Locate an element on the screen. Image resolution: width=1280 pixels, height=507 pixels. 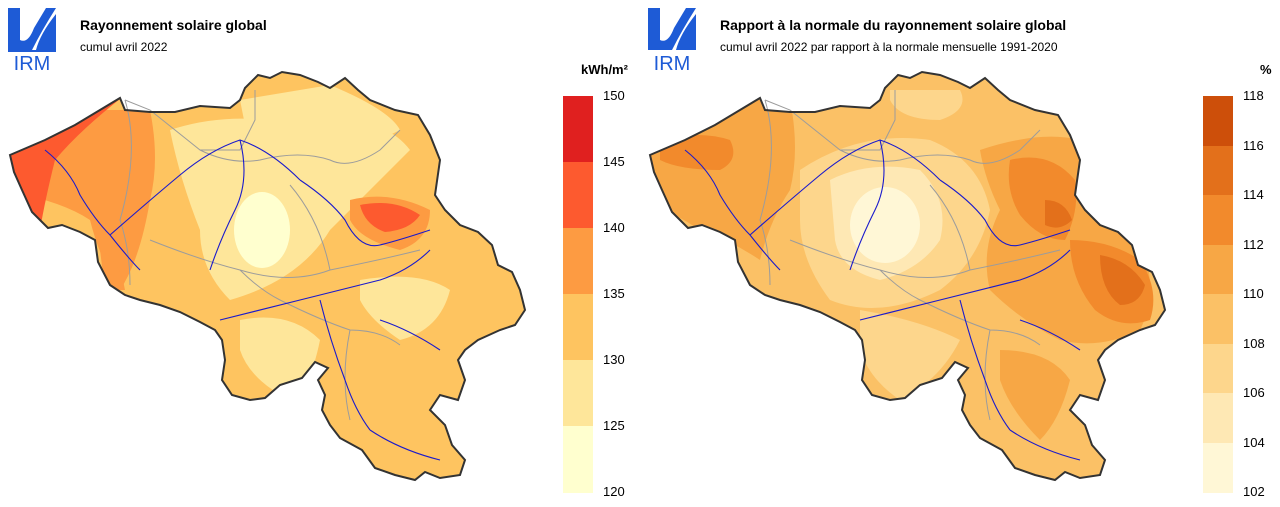
zone-110-112-c is located at coordinates (1035, 395).